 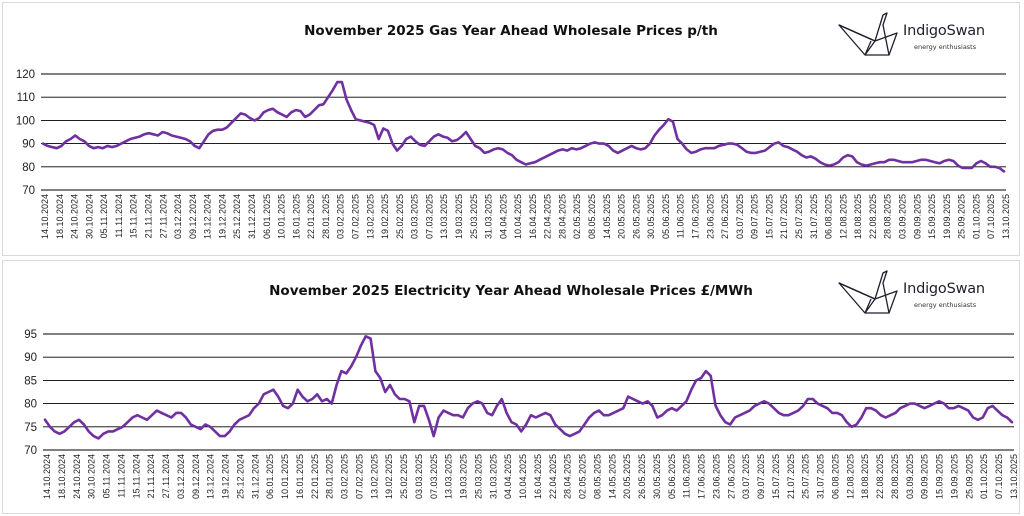 What do you see at coordinates (538, 476) in the screenshot?
I see `x-tick-label: 16.04.2025` at bounding box center [538, 476].